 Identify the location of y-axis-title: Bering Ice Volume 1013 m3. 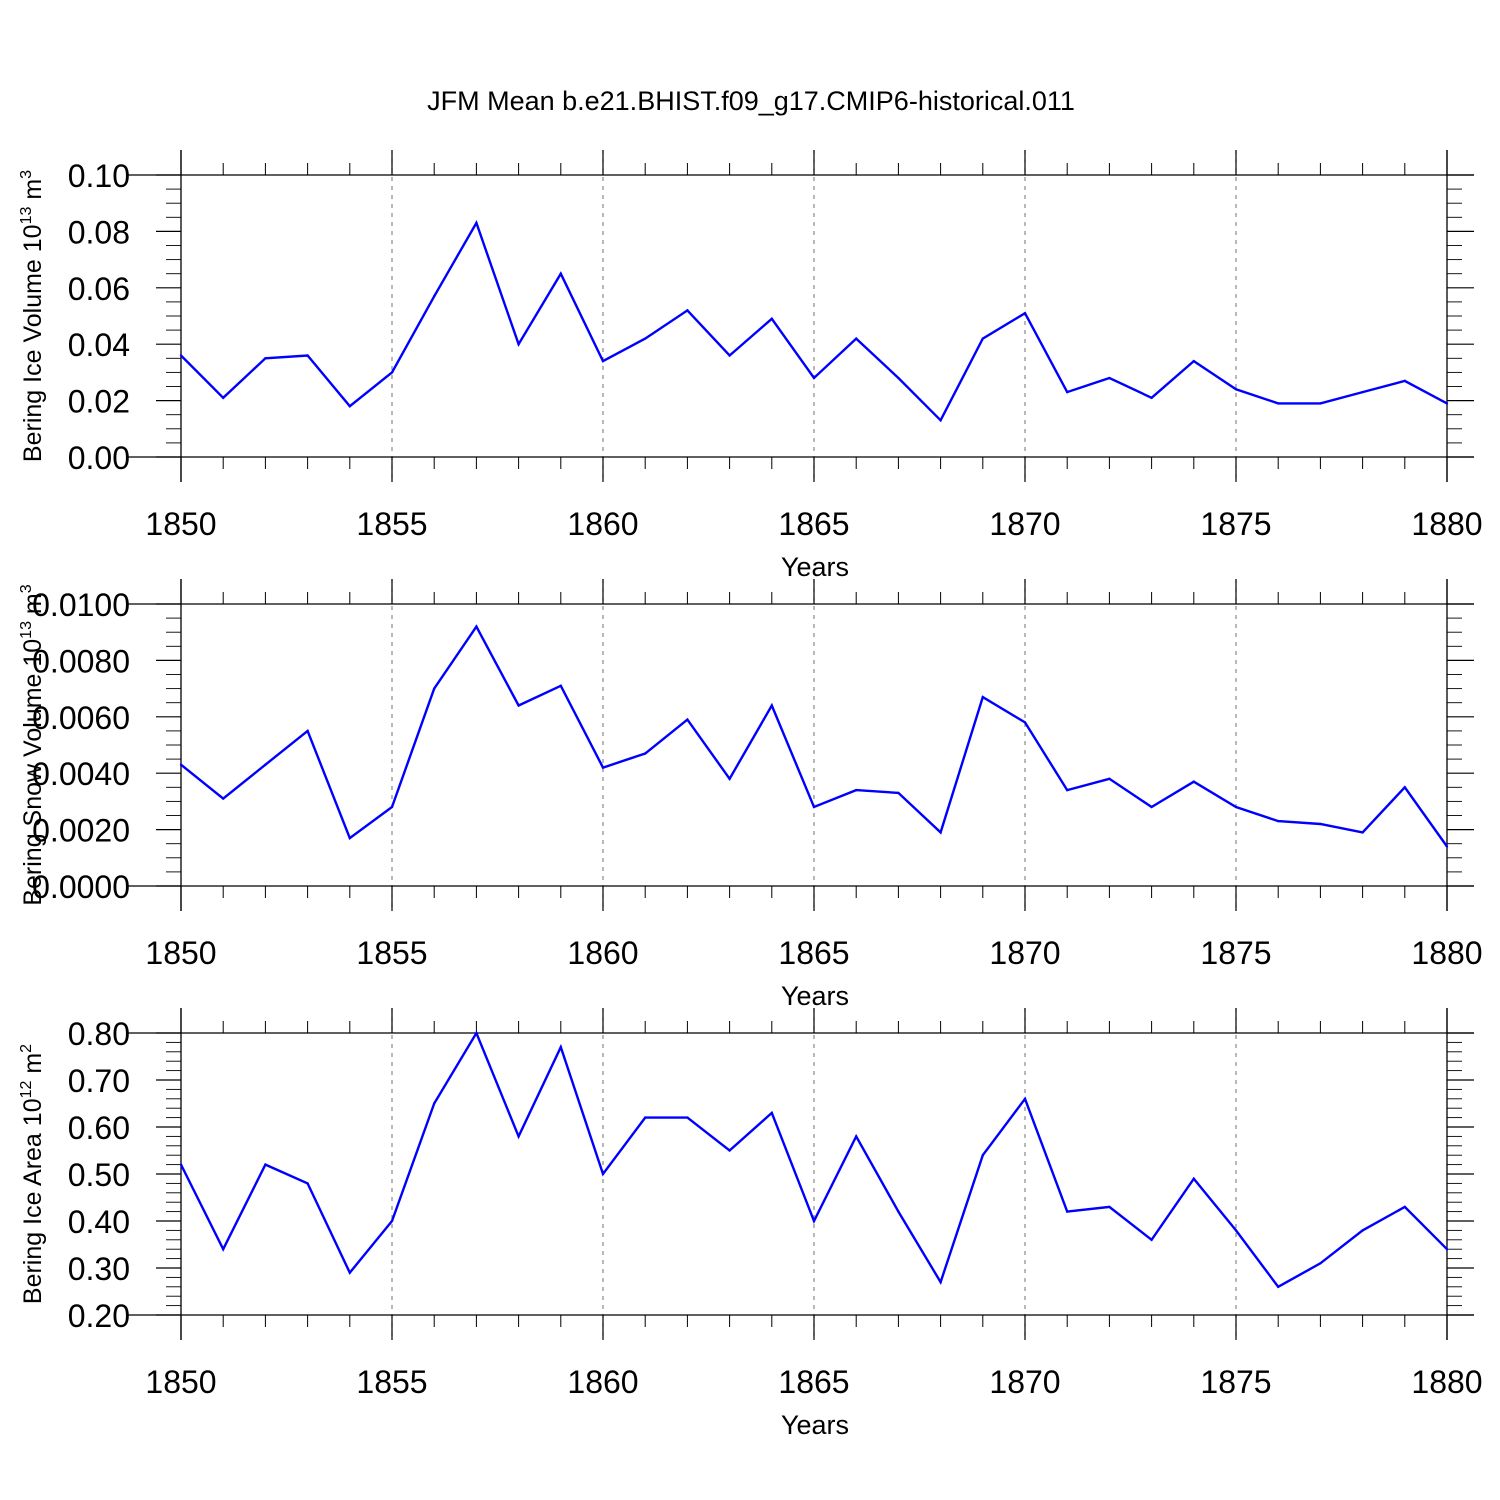
(32, 316).